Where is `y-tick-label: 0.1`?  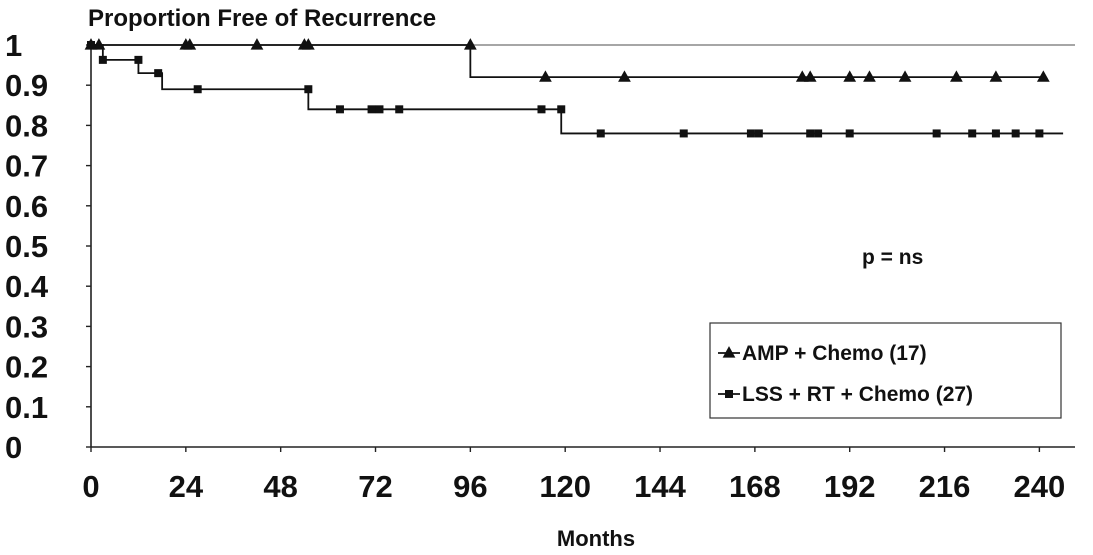 y-tick-label: 0.1 is located at coordinates (26, 407).